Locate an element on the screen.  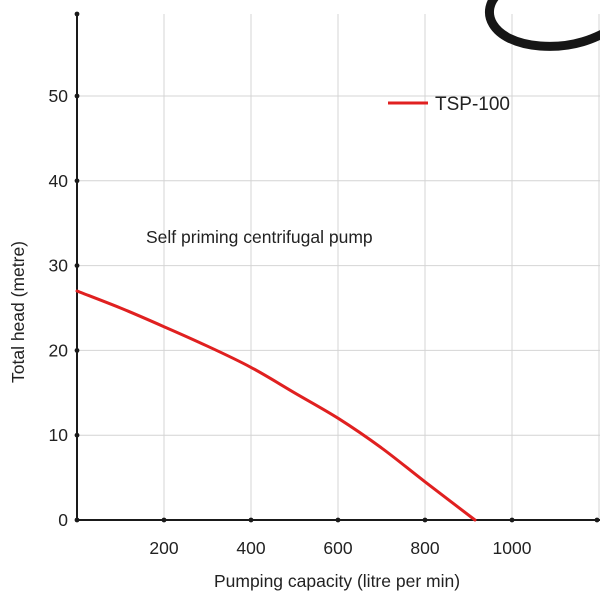
y-tick-label: 40 is located at coordinates (59, 181).